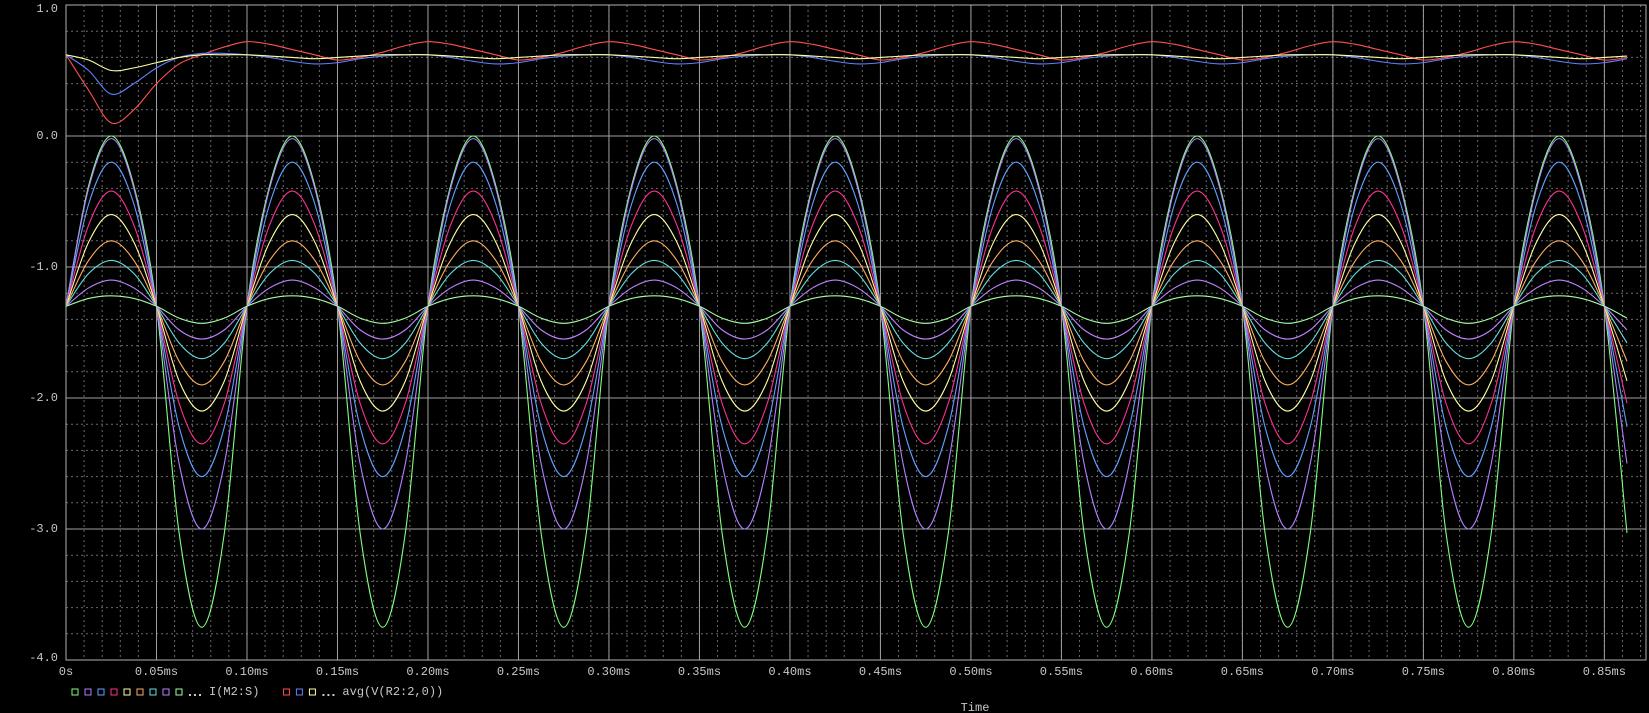 Image resolution: width=1649 pixels, height=713 pixels. Describe the element at coordinates (43, 398) in the screenshot. I see `y-tick-label: -2.0` at that location.